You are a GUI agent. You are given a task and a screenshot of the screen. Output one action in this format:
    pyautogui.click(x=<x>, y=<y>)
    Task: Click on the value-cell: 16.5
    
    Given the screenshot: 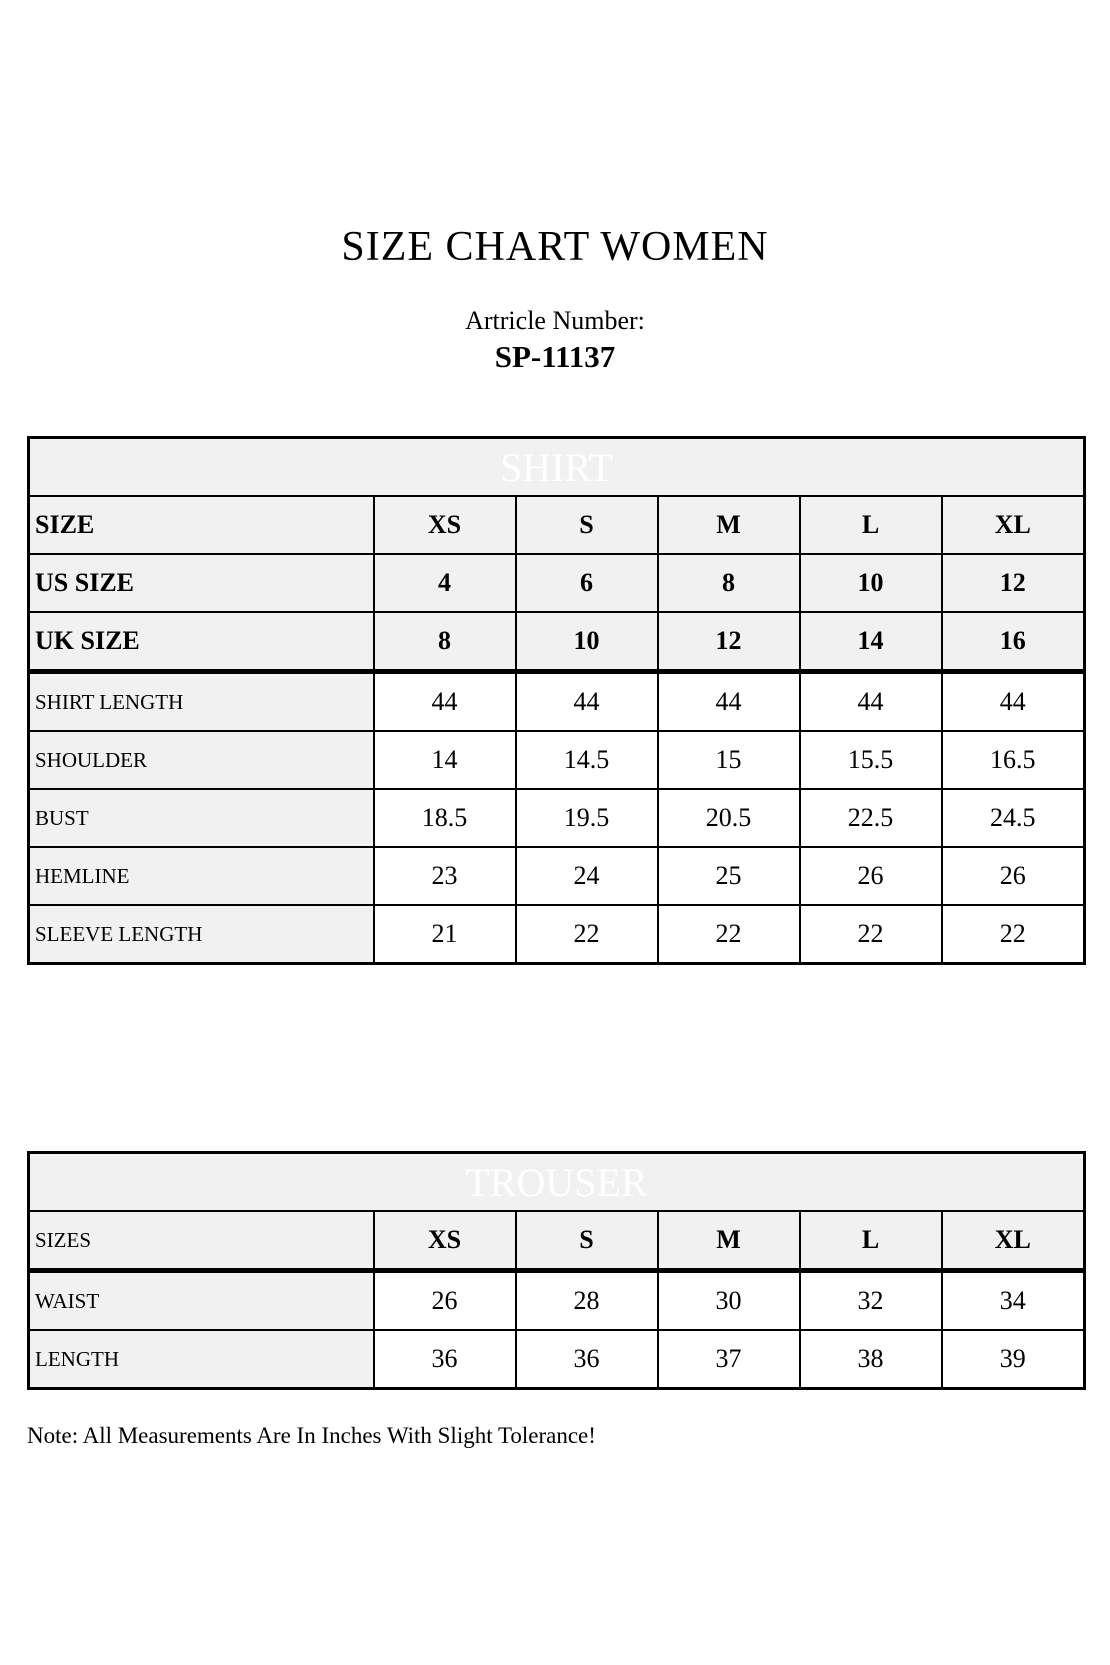 What is the action you would take?
    pyautogui.click(x=1013, y=760)
    